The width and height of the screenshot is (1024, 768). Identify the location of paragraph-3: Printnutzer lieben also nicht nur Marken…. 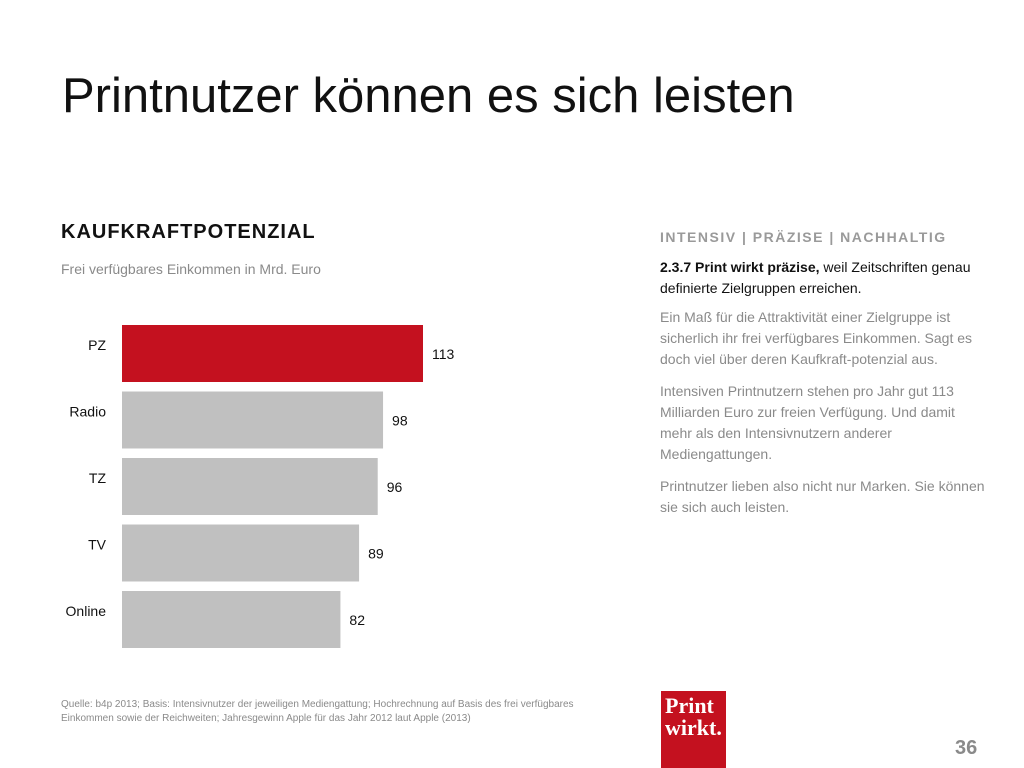
(822, 496).